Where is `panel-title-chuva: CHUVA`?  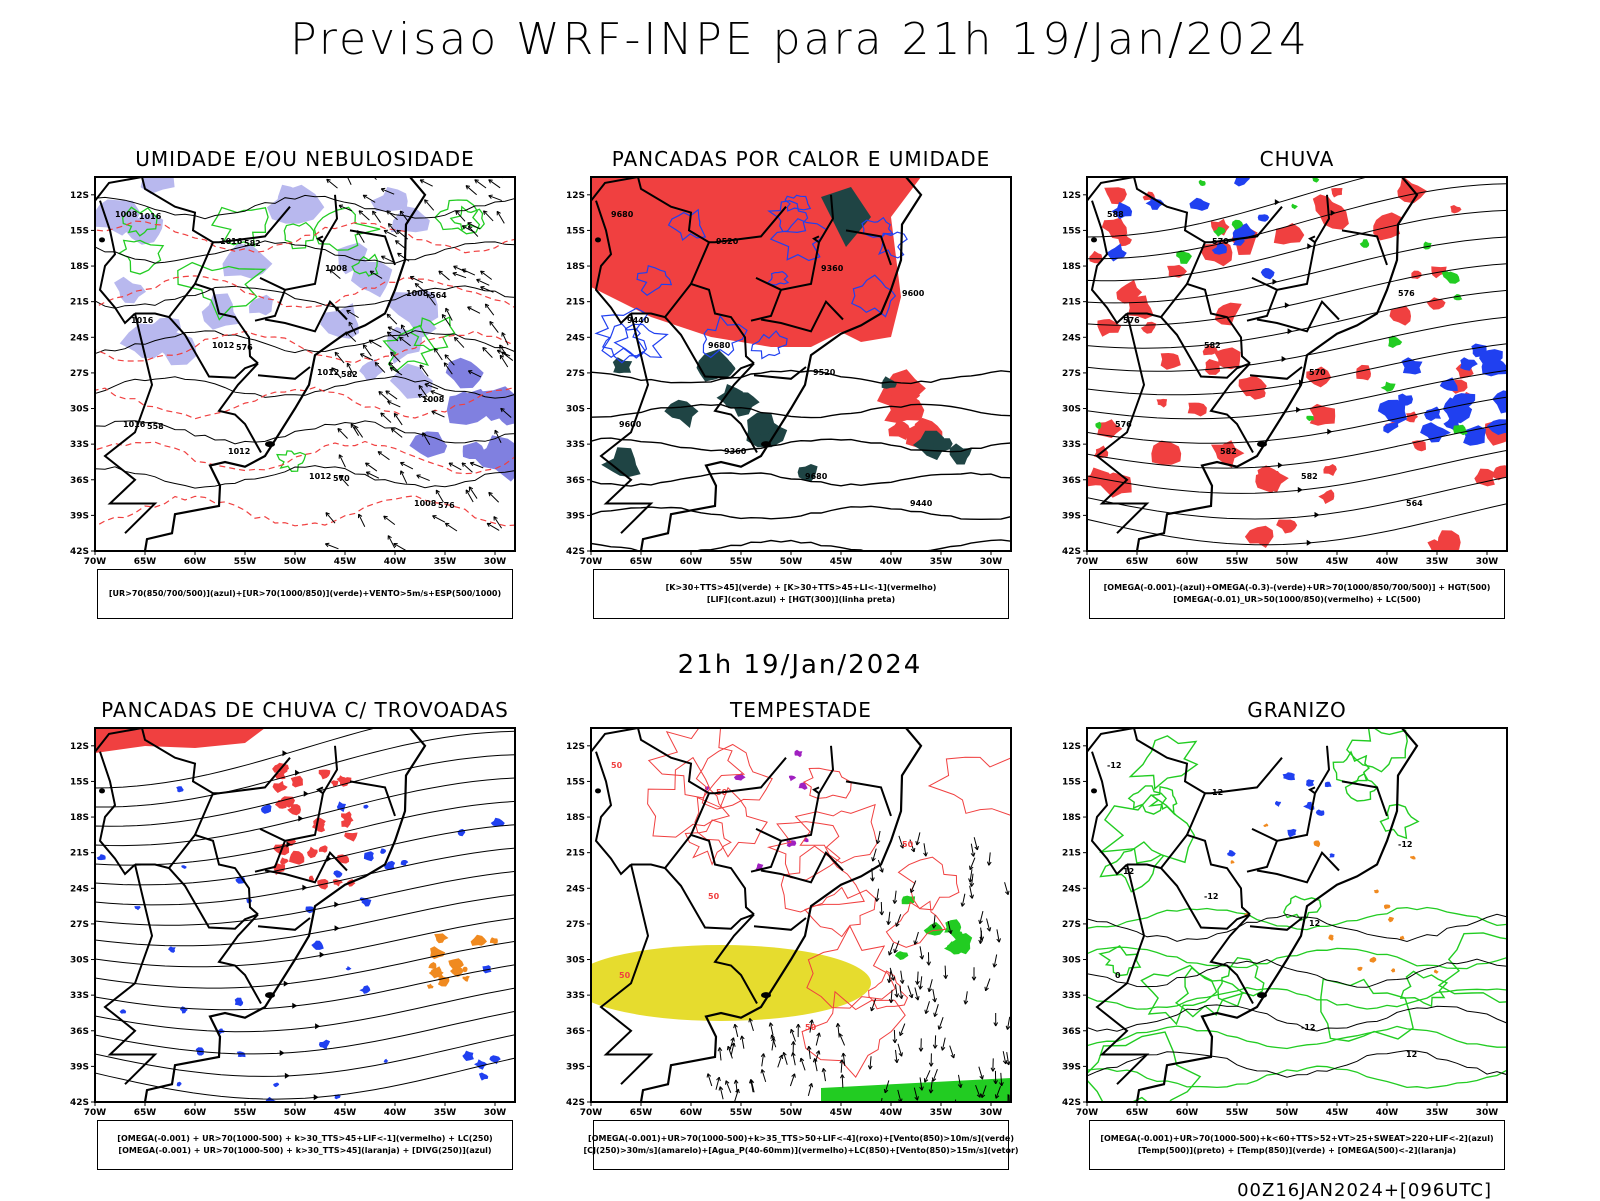 panel-title-chuva: CHUVA is located at coordinates (1297, 159).